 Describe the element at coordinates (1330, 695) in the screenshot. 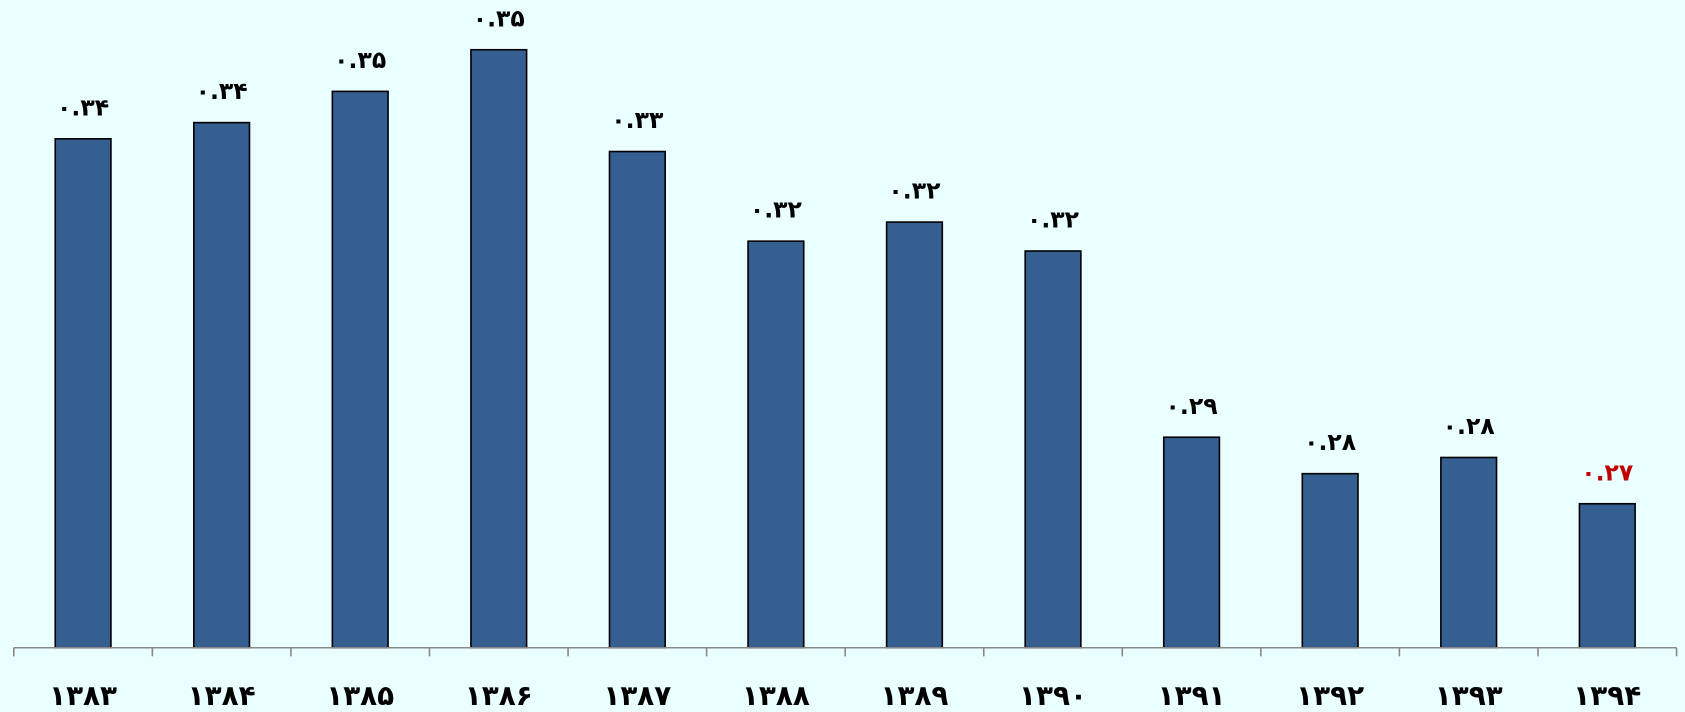

I see `x-tick-label: ۱۳۹۲` at that location.